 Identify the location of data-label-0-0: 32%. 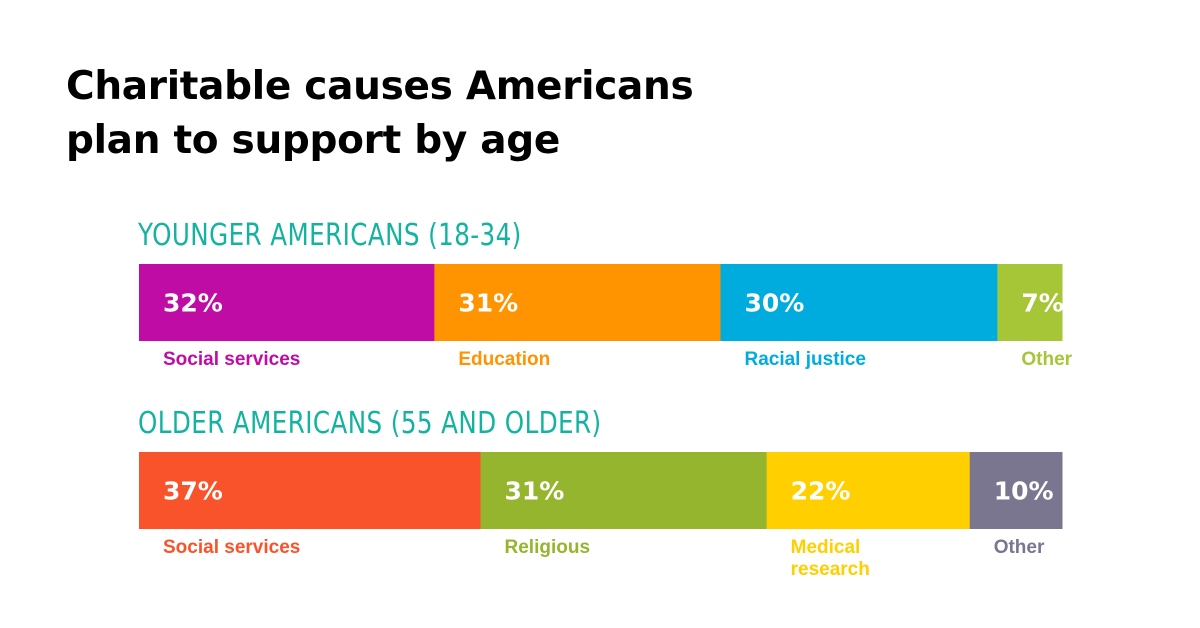
(193, 303).